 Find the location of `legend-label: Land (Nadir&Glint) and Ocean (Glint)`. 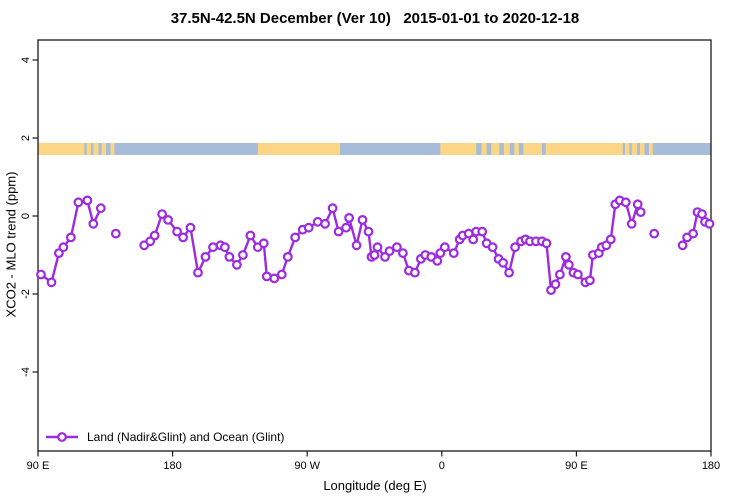

legend-label: Land (Nadir&Glint) and Ocean (Glint) is located at coordinates (185, 437).